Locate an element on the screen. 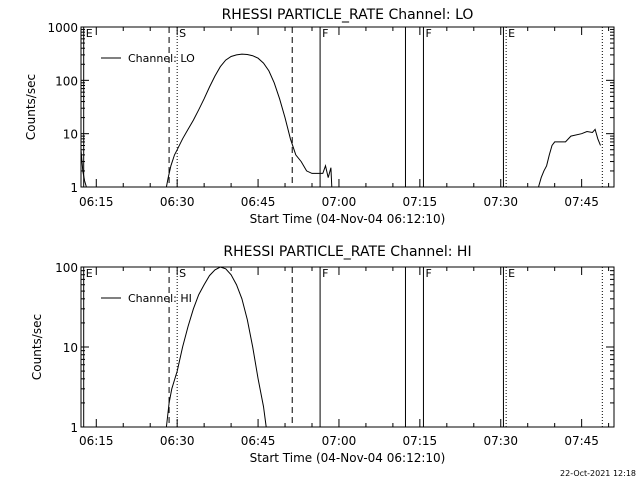 The image size is (640, 480). legend-label: Channel: LO is located at coordinates (161, 58).